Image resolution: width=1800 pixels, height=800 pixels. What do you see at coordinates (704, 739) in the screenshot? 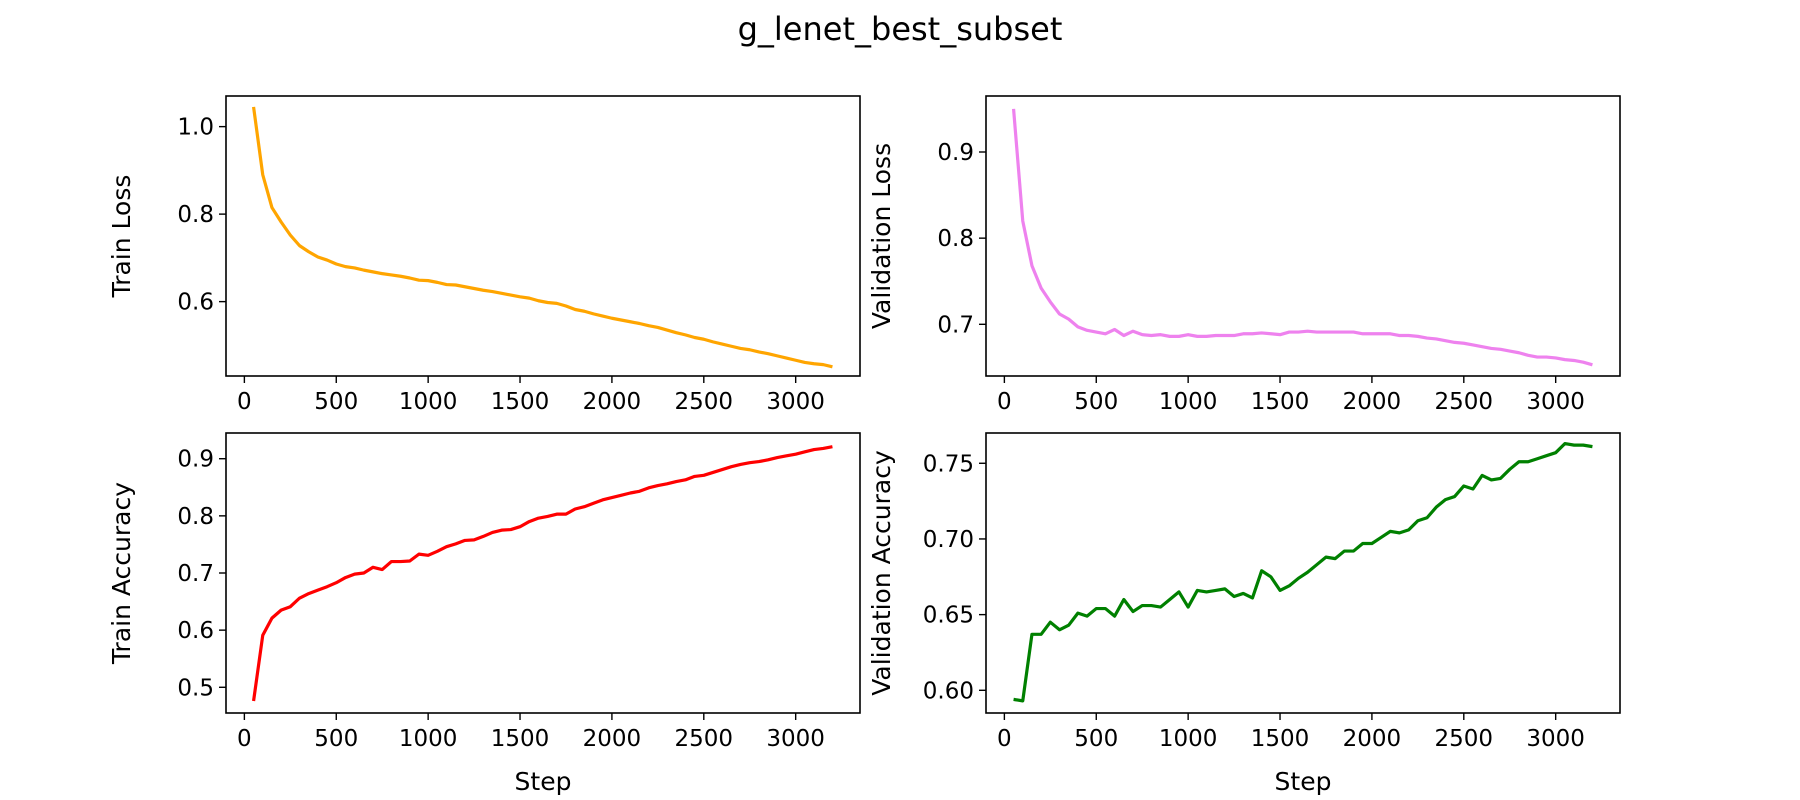
I see `train-accuracy-xtick-label: 2500` at bounding box center [704, 739].